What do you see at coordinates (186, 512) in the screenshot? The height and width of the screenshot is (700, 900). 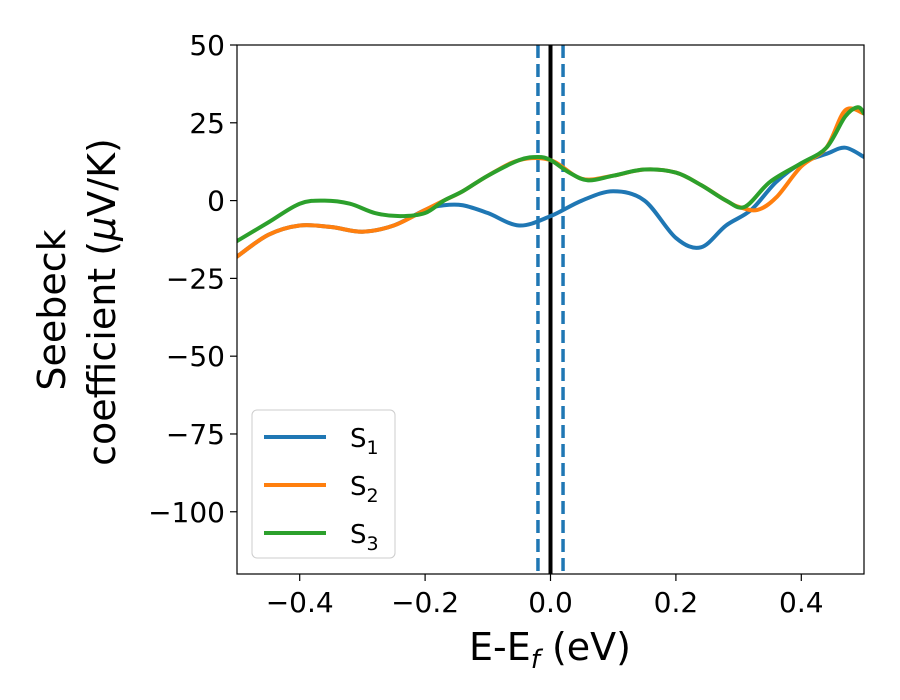 I see `y-tick-label: −100` at bounding box center [186, 512].